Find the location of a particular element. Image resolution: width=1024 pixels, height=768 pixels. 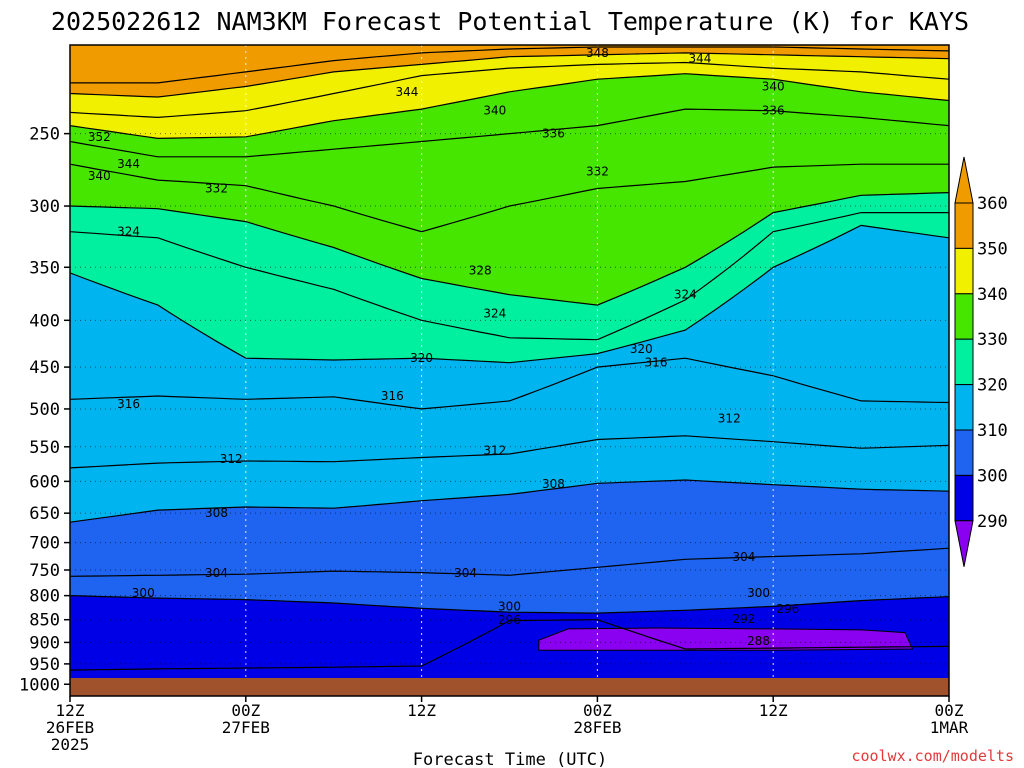

y-tick-label: 900 is located at coordinates (44, 643).